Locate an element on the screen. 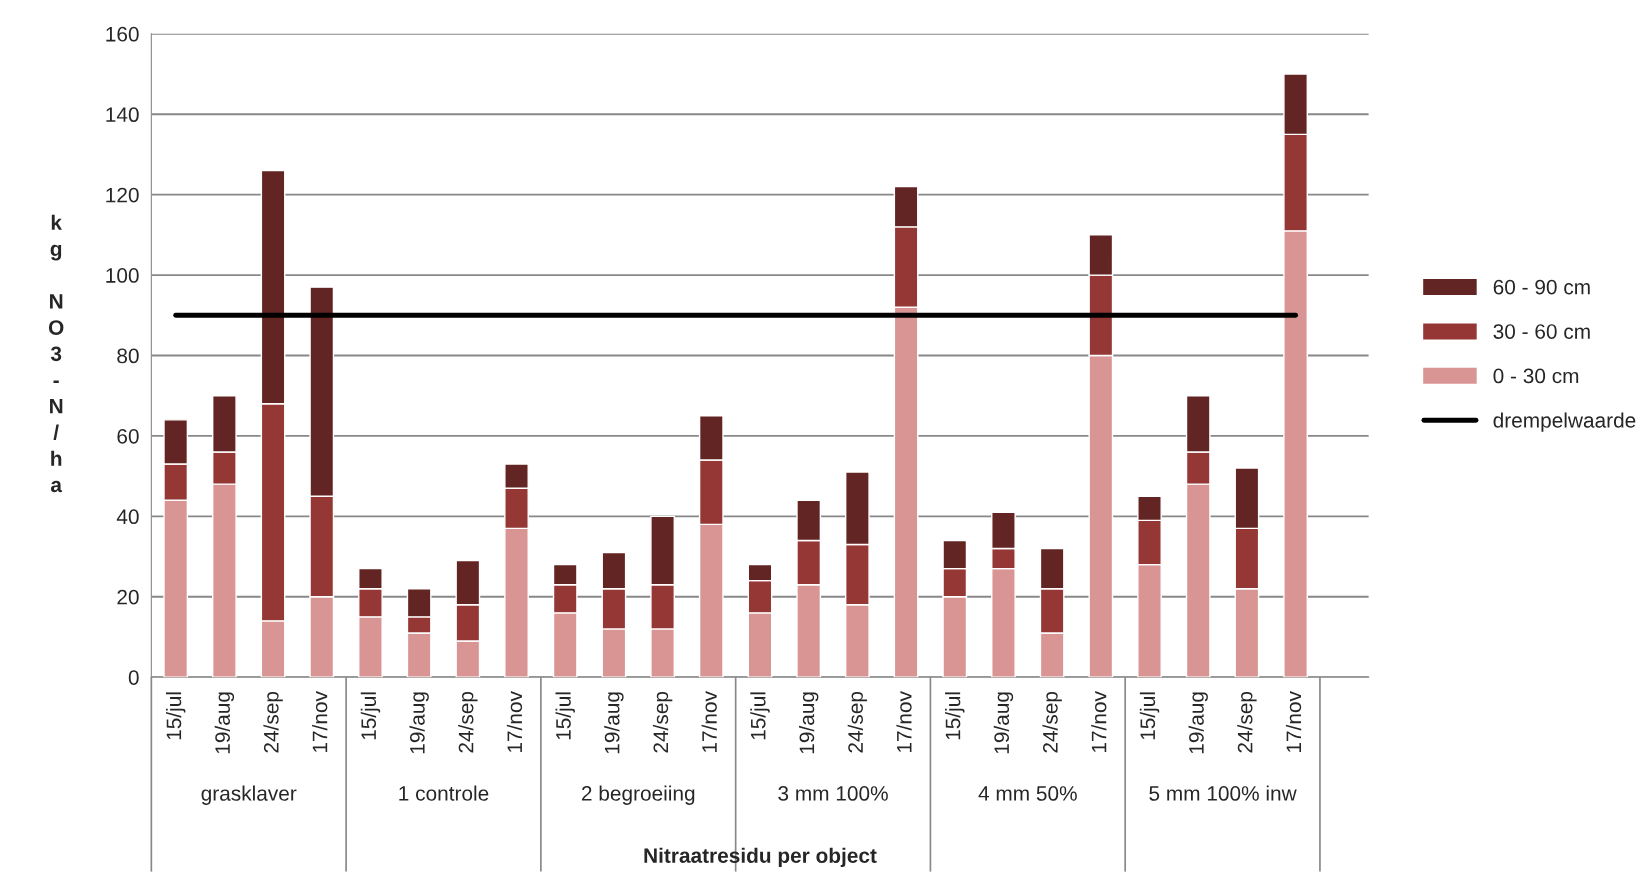 This screenshot has height=891, width=1645. y-tick-label: 160 is located at coordinates (122, 34).